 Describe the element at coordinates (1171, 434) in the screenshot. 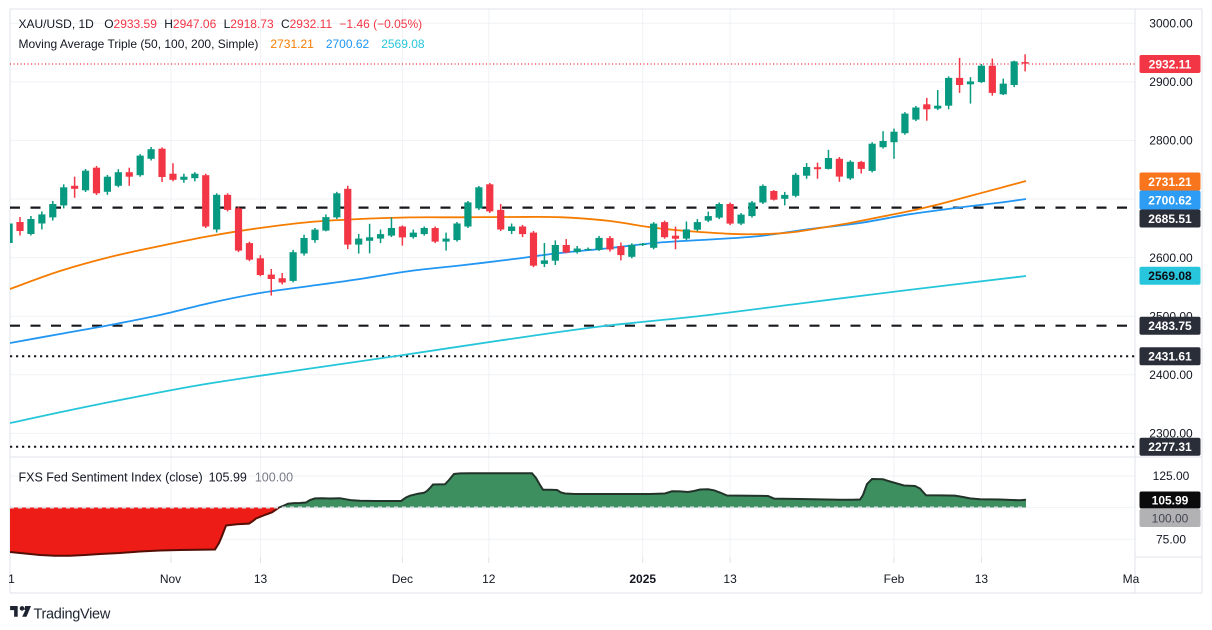

I see `svg-text: 2300.00` at that location.